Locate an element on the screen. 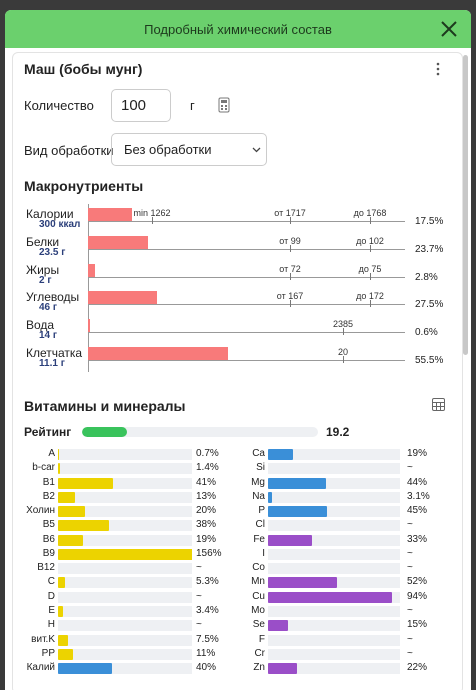 This screenshot has width=476, height=690. element-percent: 7.5% is located at coordinates (207, 639).